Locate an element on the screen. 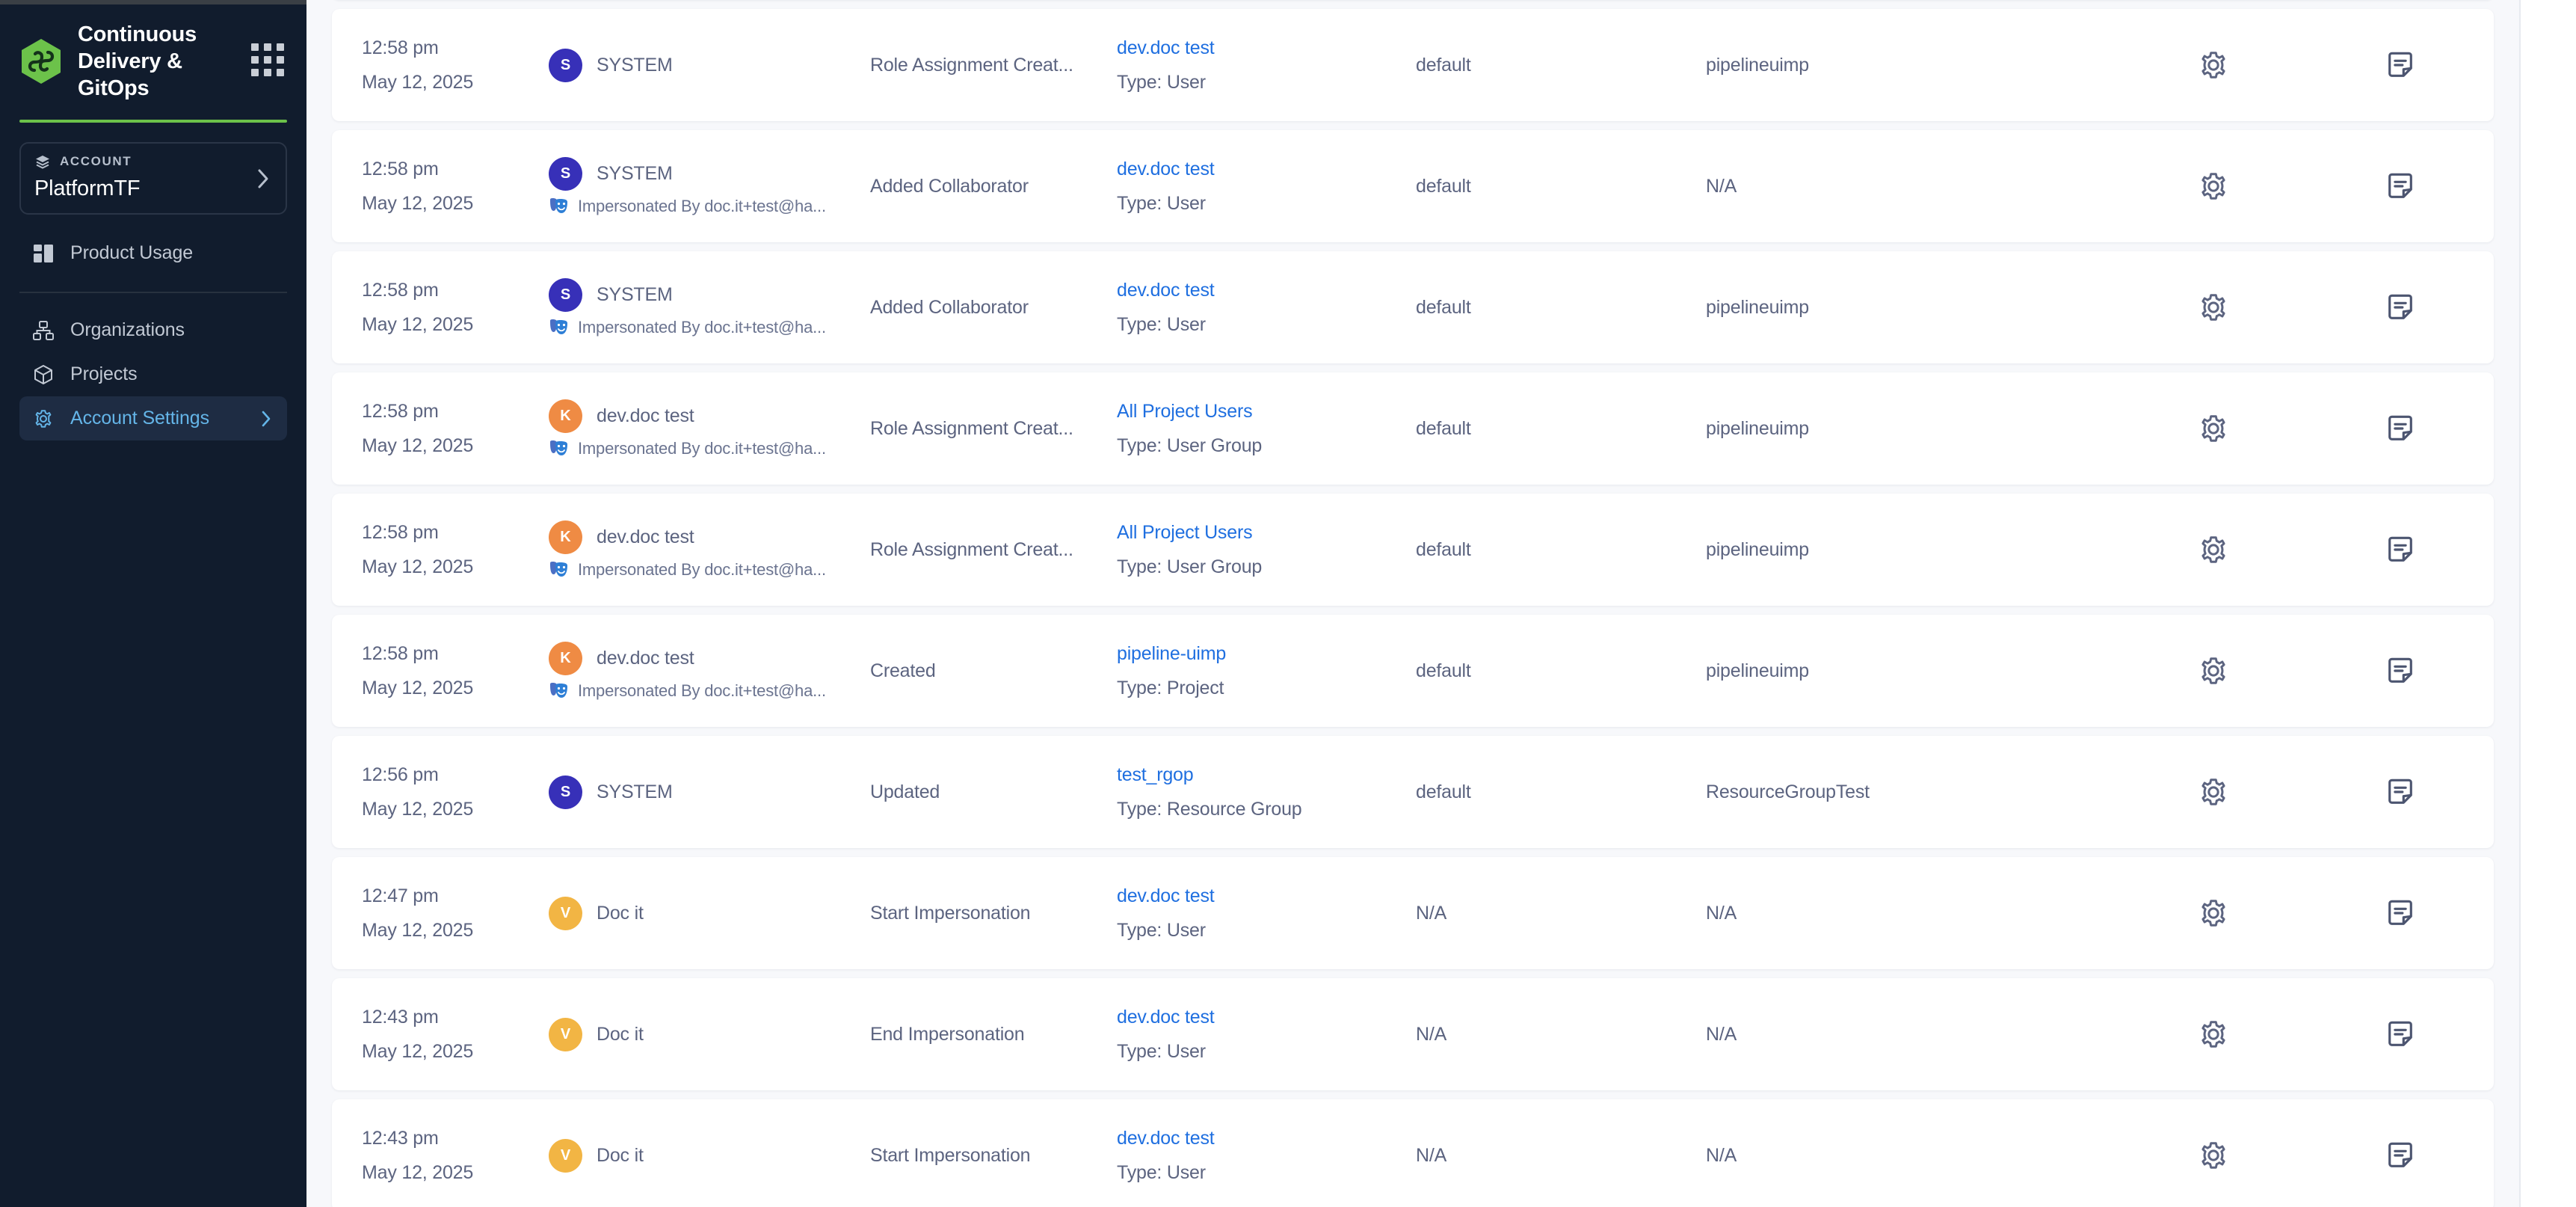 The image size is (2576, 1207). avatar: S is located at coordinates (565, 792).